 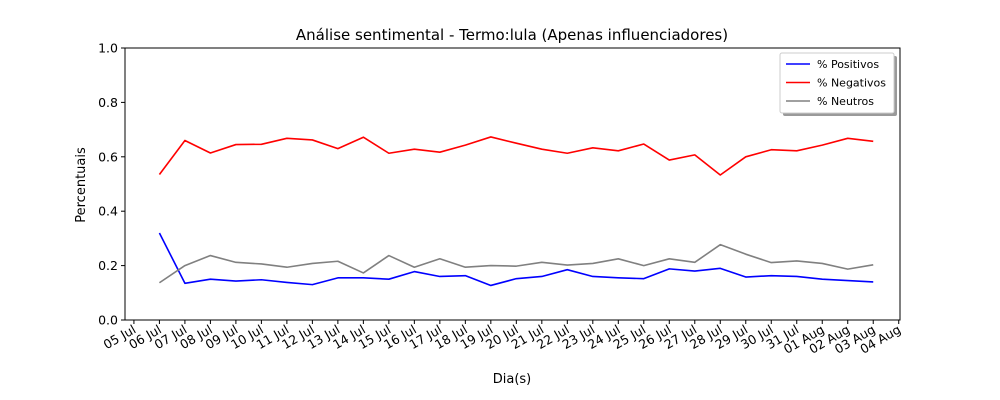 I want to click on legend-label-2: % Neutros, so click(x=845, y=101).